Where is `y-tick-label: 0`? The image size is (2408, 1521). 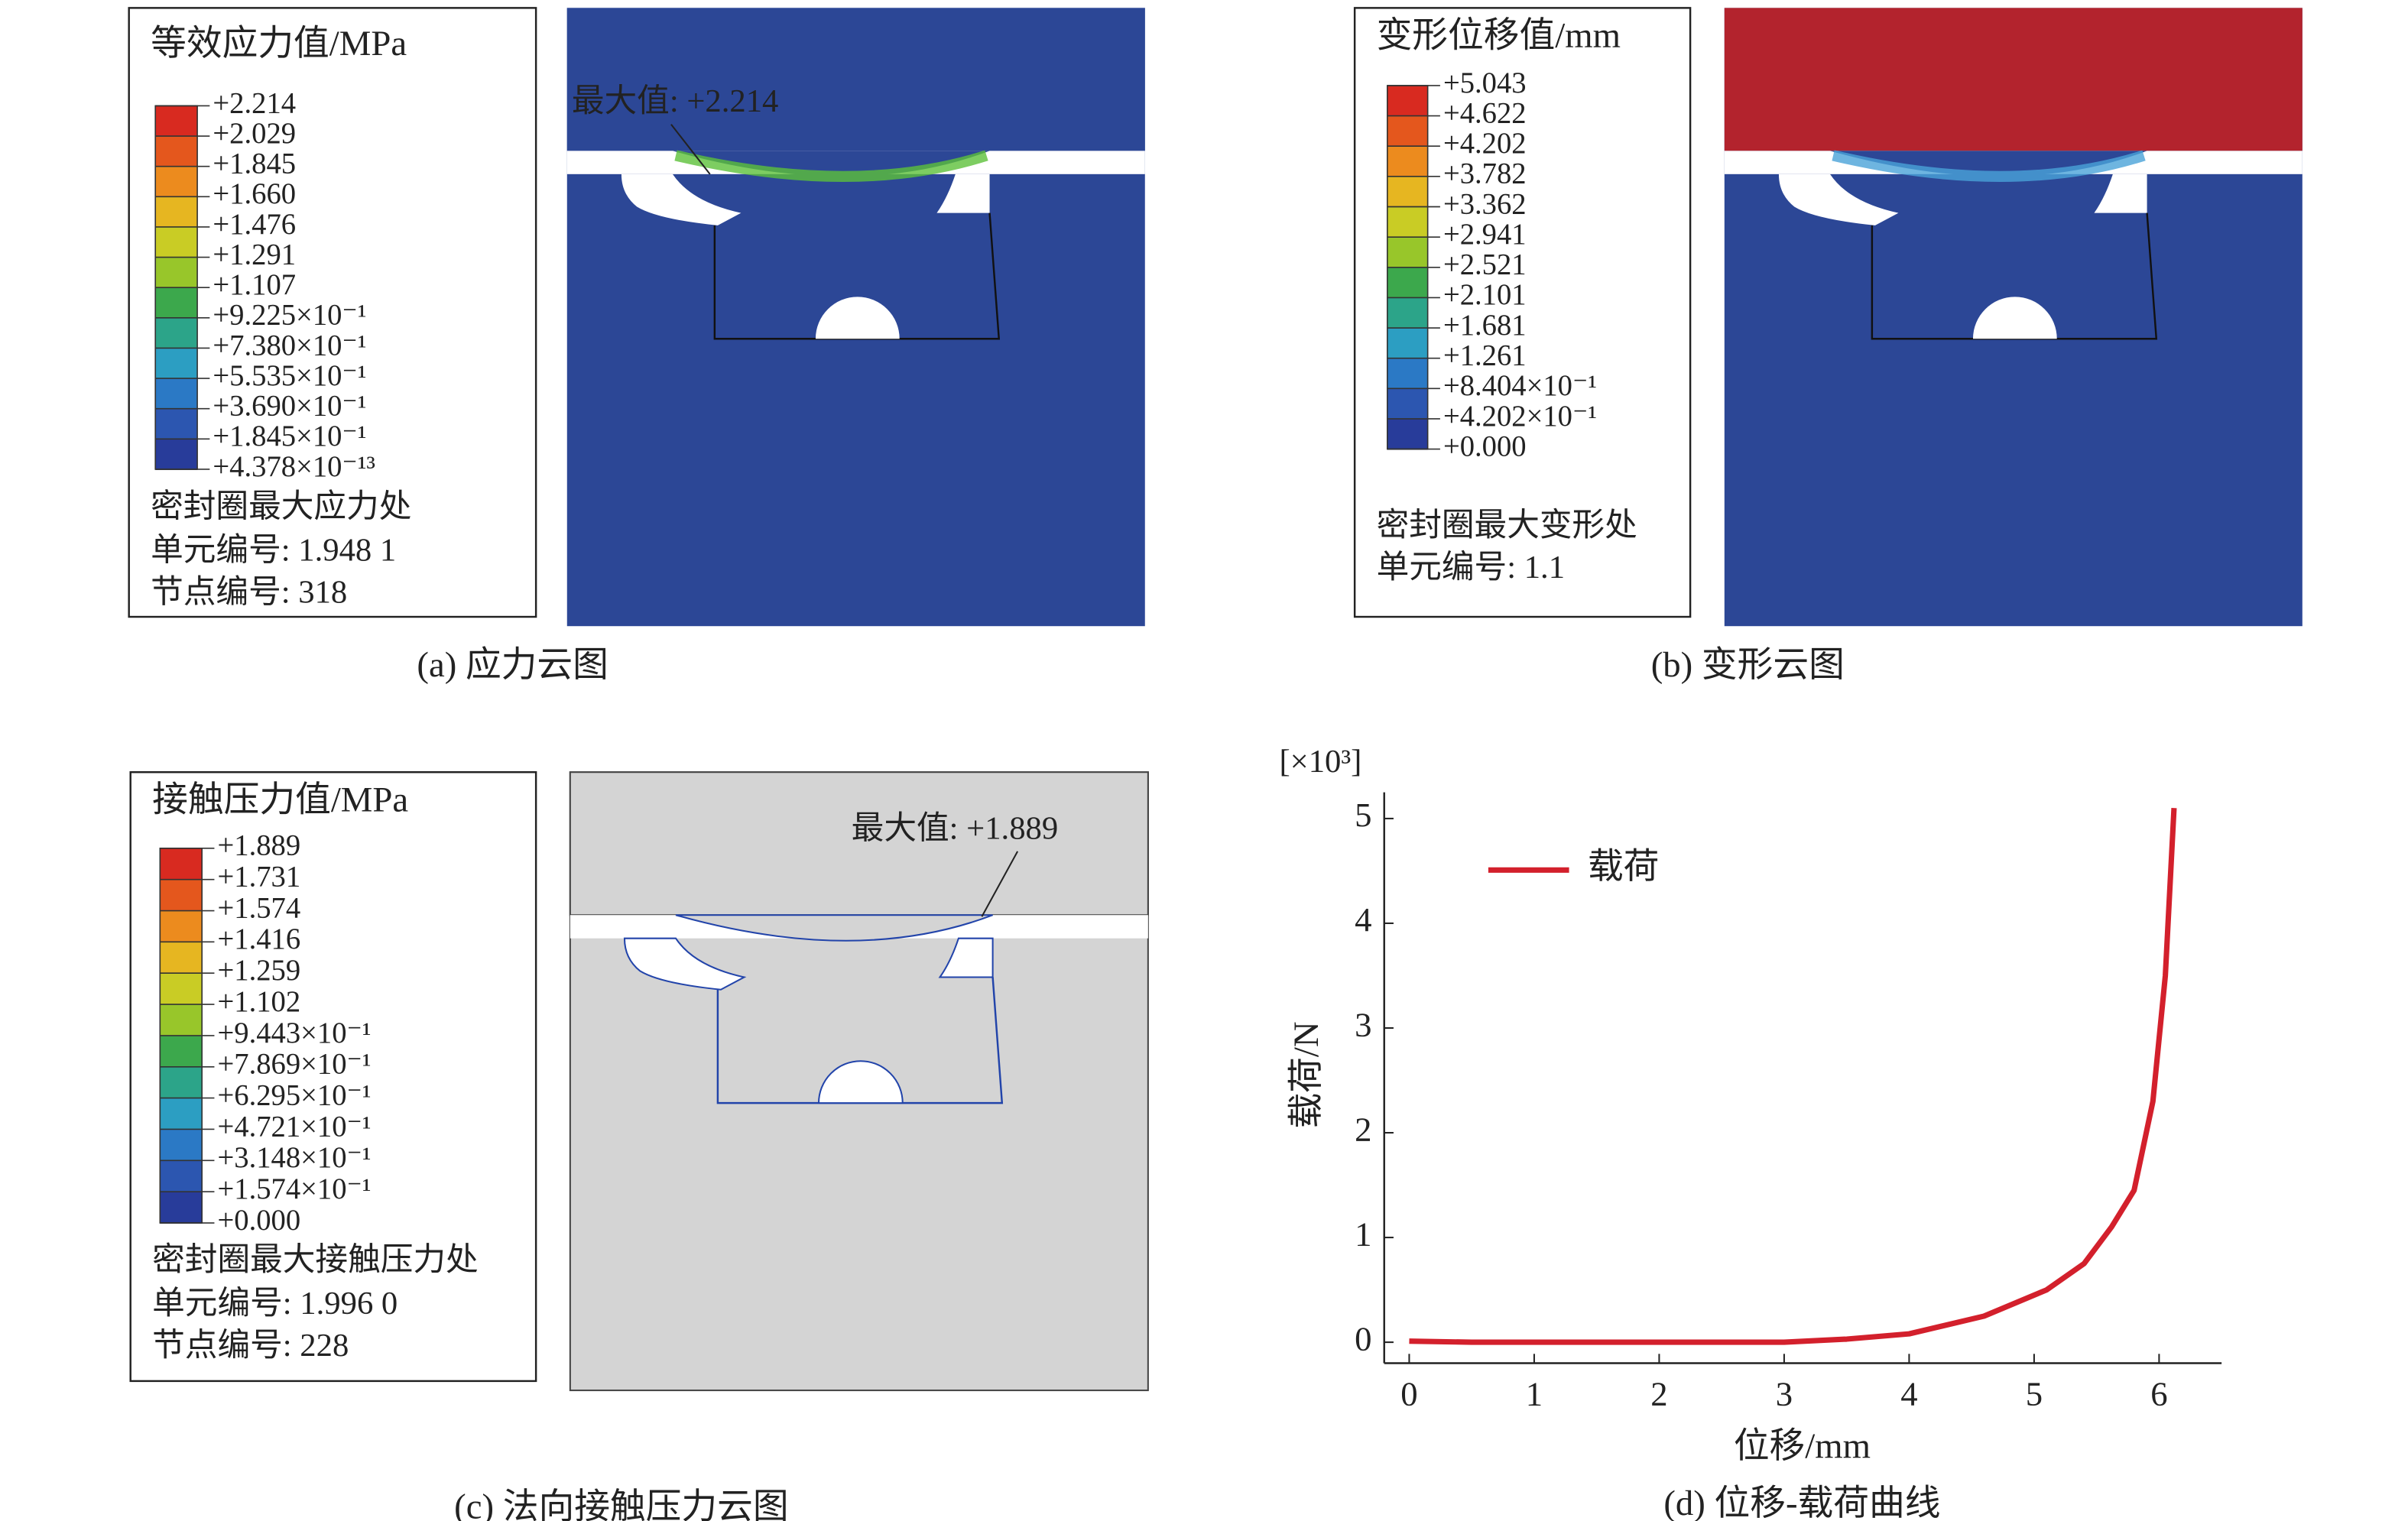 y-tick-label: 0 is located at coordinates (1363, 1338).